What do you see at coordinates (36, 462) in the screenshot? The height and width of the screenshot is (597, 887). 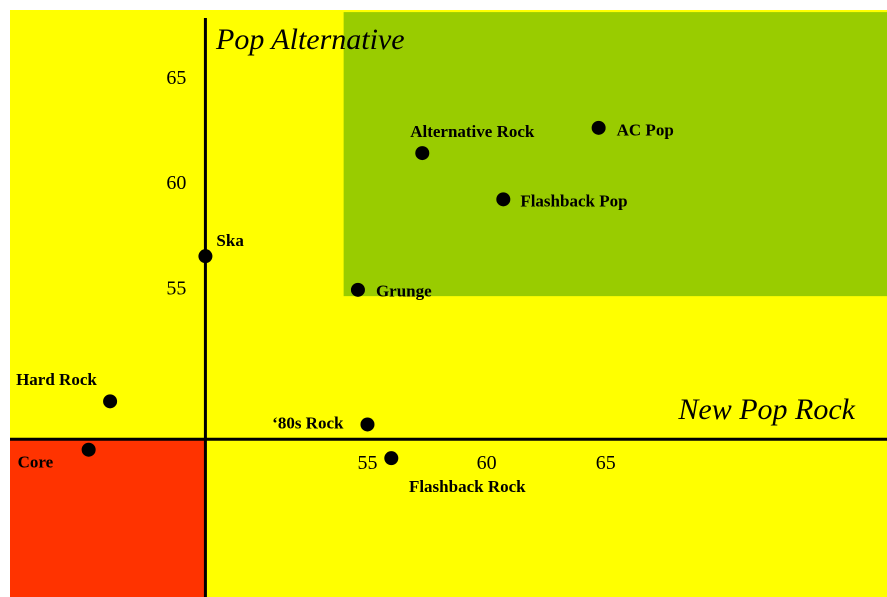 I see `point-label: Core` at bounding box center [36, 462].